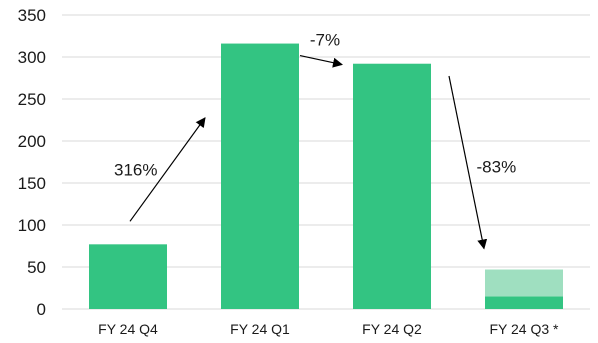 This screenshot has height=343, width=598. I want to click on x-axis-ticks: FY 24 Q4 FY 24 Q1 FY 24 Q2 FY 24 Q3 *, so click(328, 329).